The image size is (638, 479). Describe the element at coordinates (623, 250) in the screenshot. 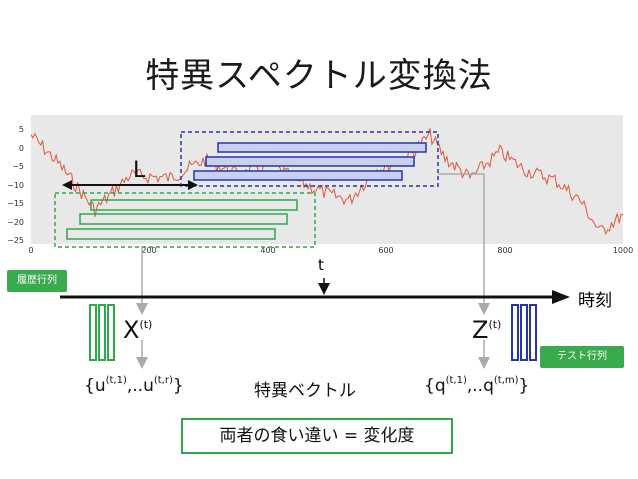

I see `x-tick-label: 1000` at that location.